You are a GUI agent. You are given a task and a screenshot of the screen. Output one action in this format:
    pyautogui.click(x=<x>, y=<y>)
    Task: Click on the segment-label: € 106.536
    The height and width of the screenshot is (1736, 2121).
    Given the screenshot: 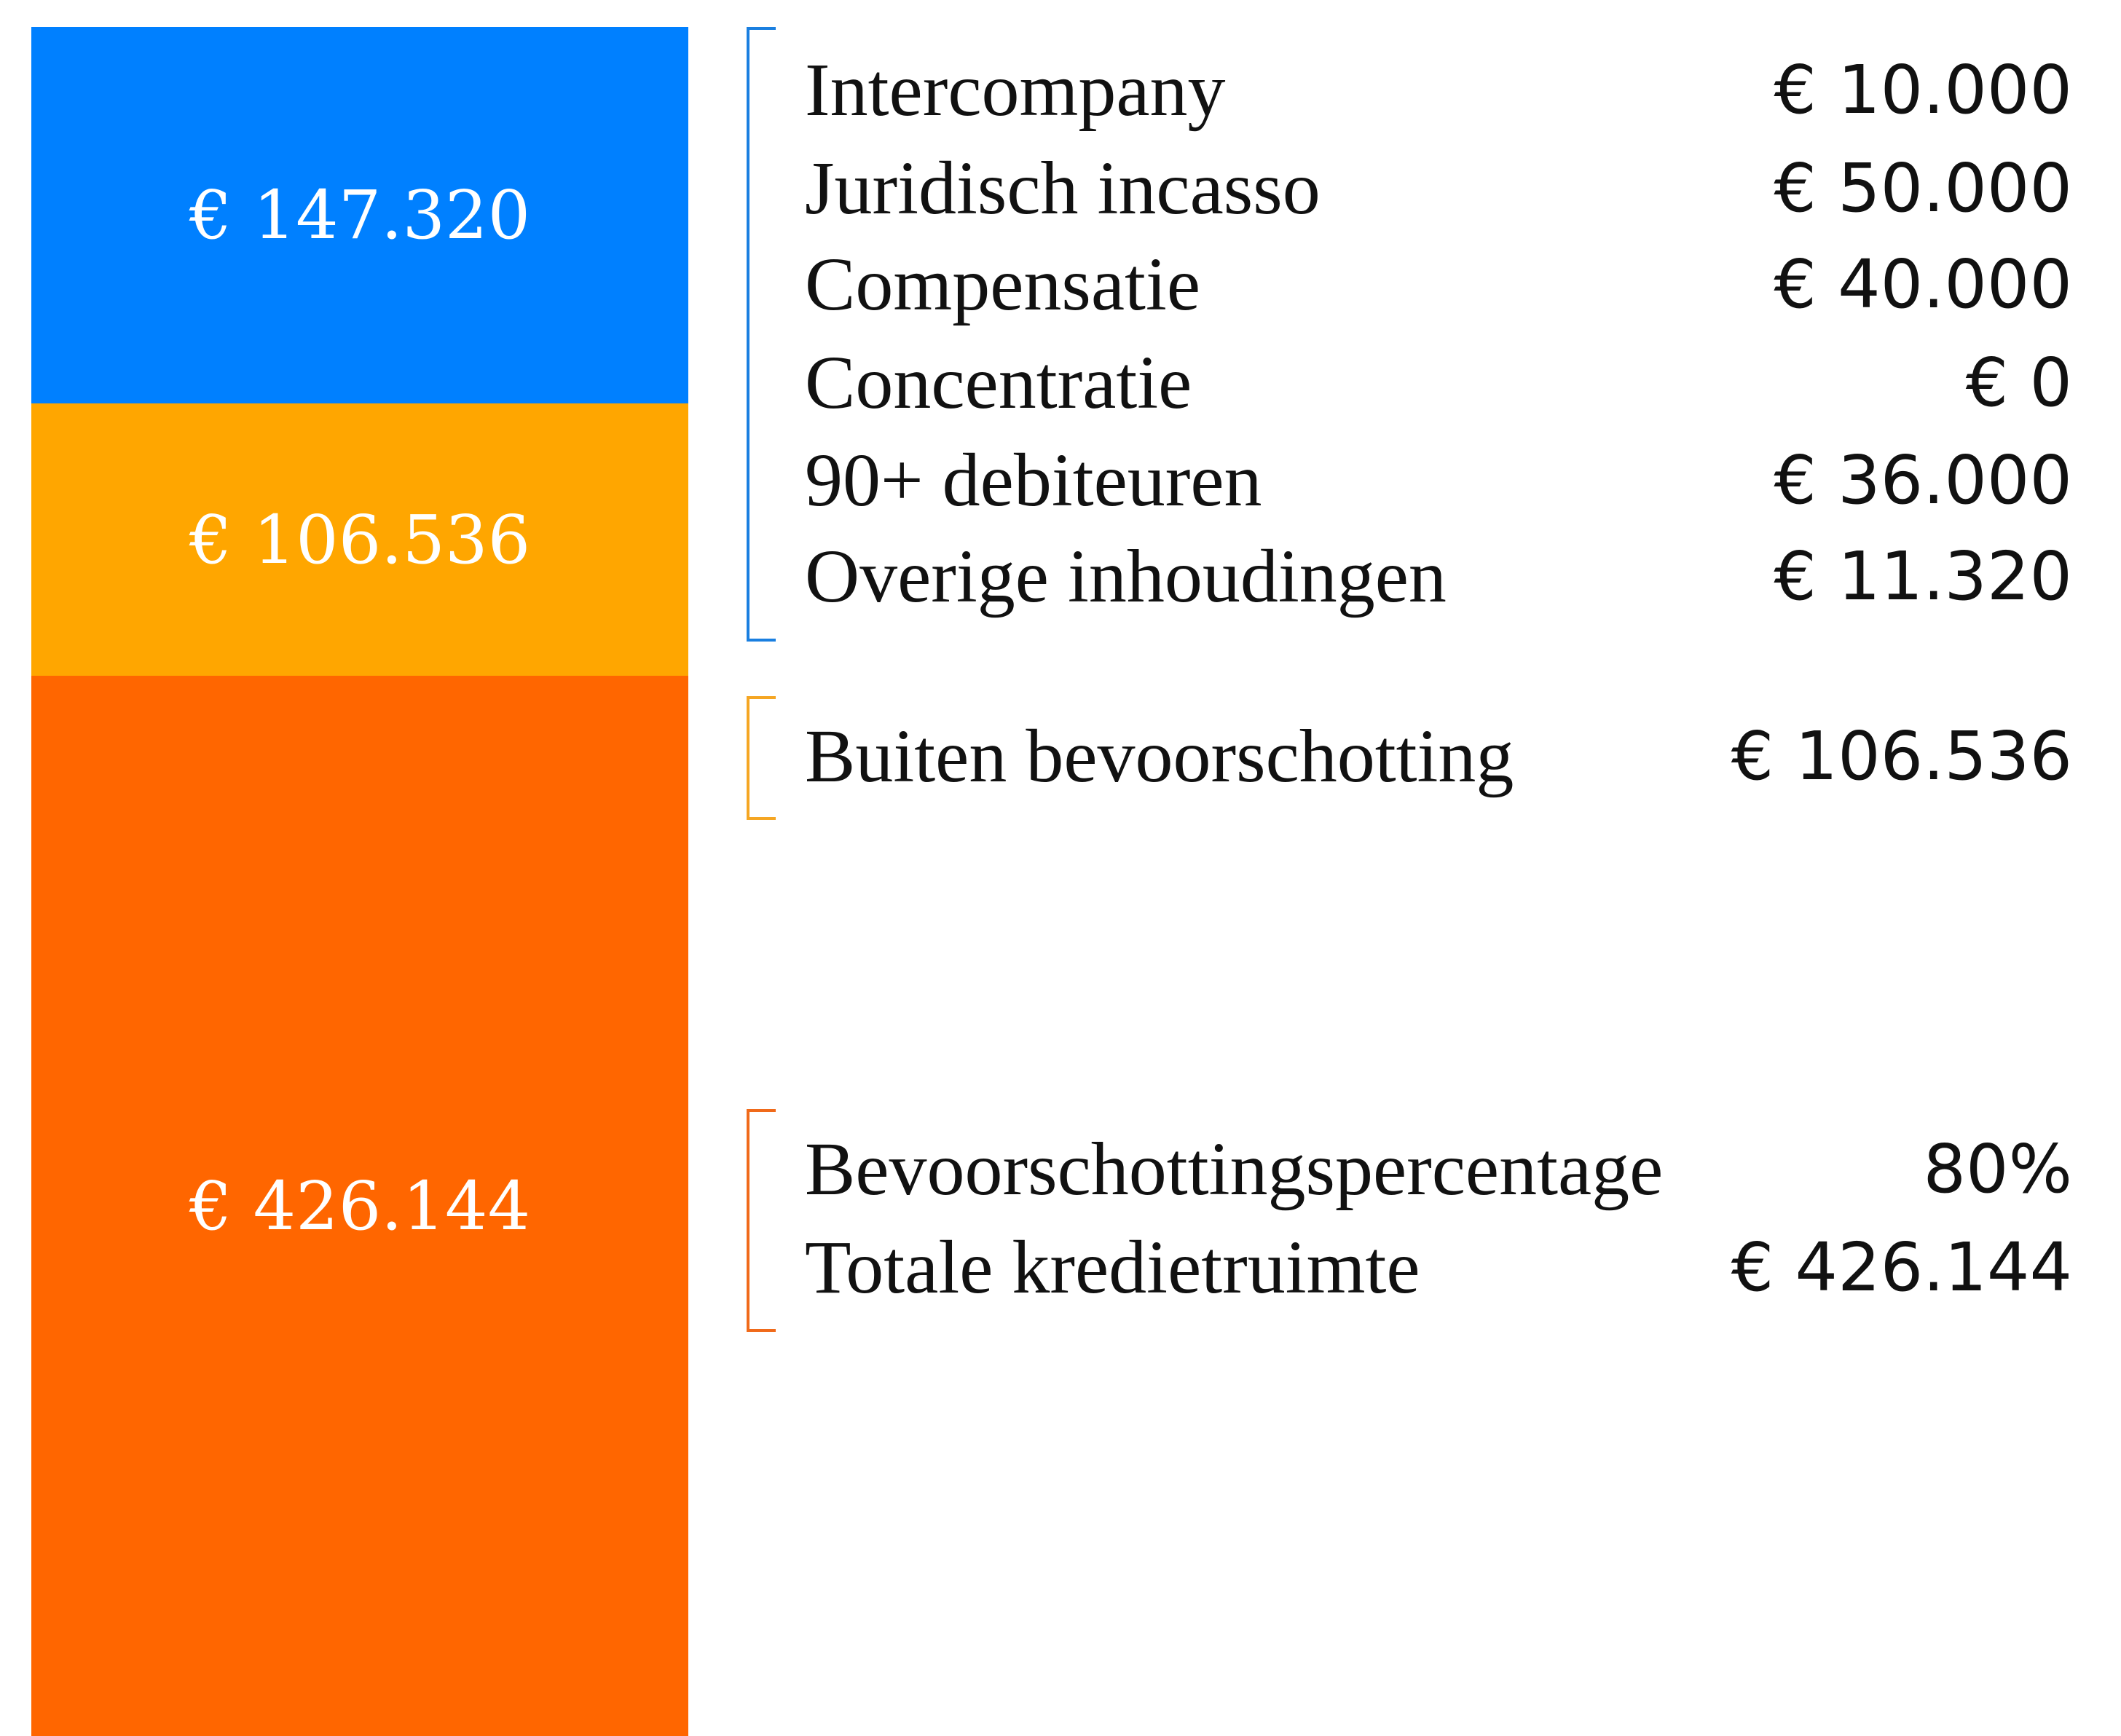 What is the action you would take?
    pyautogui.click(x=360, y=539)
    